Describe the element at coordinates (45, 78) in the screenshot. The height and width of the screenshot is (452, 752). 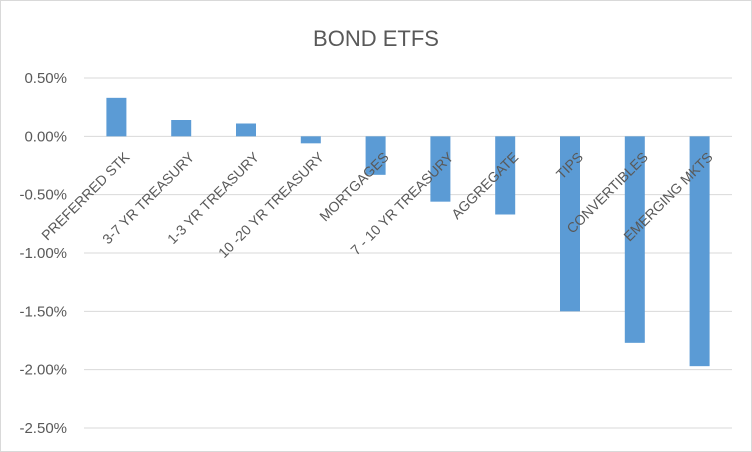
I see `y-tick-label: 0.50%` at that location.